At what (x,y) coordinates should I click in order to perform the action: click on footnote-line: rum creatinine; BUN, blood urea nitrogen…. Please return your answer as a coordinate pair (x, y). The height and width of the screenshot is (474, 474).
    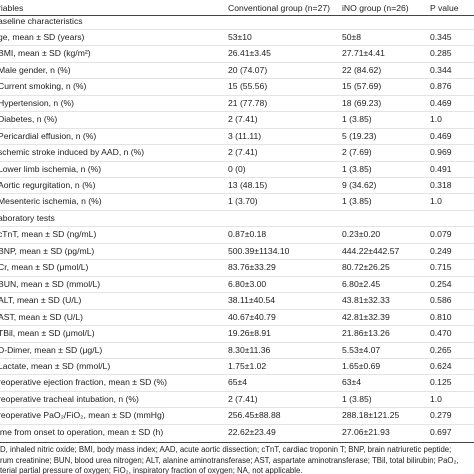
    Looking at the image, I should click on (229, 460).